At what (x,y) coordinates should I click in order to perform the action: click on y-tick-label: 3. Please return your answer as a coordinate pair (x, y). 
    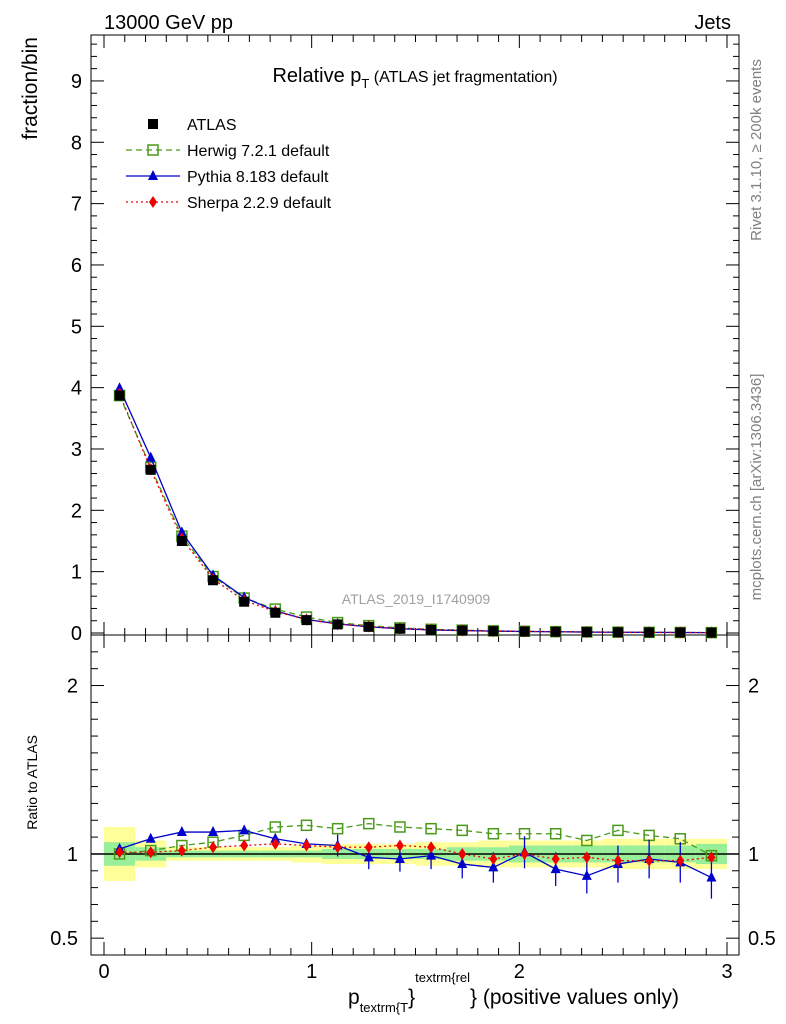
    Looking at the image, I should click on (76, 450).